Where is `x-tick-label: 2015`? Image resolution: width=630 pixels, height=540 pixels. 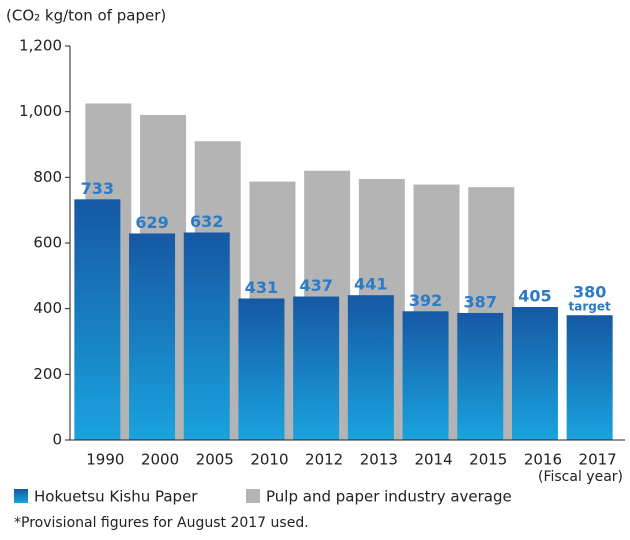
x-tick-label: 2015 is located at coordinates (488, 460).